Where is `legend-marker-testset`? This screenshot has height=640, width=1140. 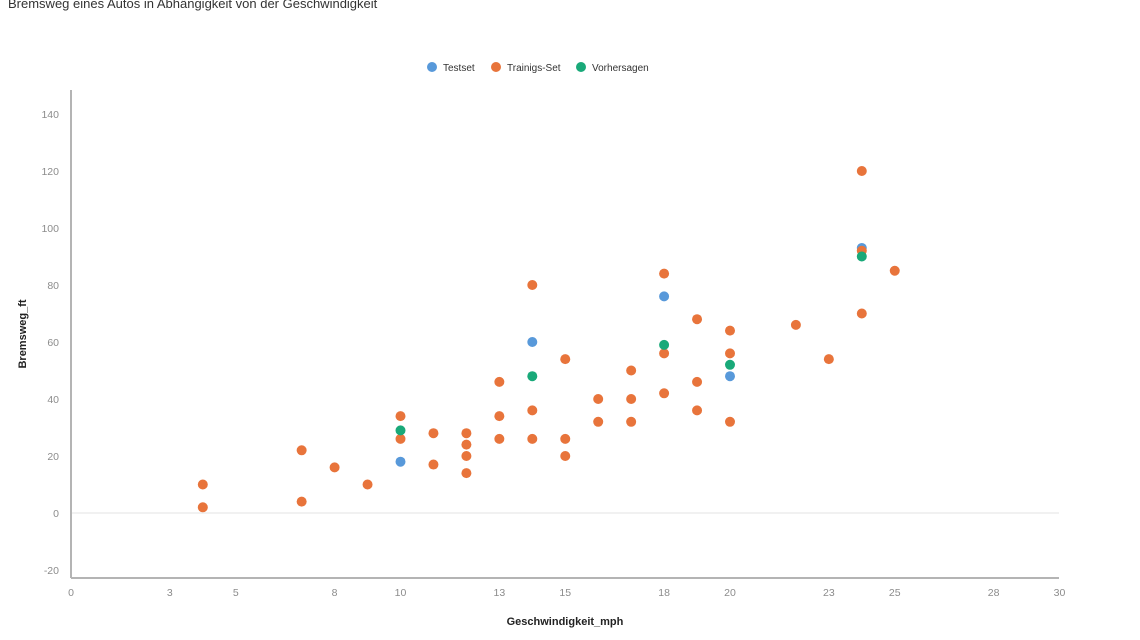 legend-marker-testset is located at coordinates (432, 67).